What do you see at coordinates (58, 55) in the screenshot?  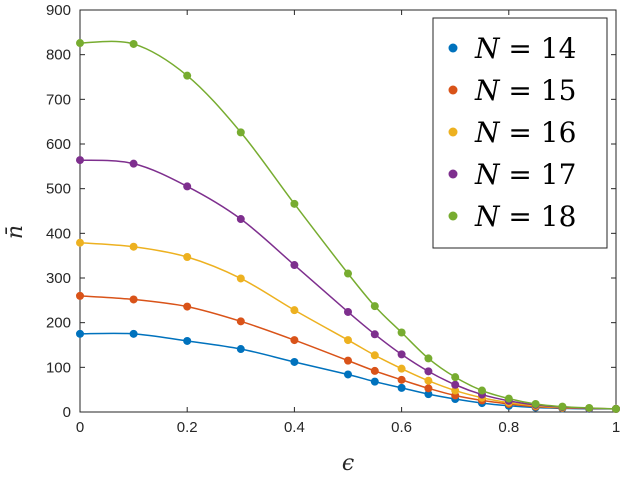 I see `y-tick-label: 800` at bounding box center [58, 55].